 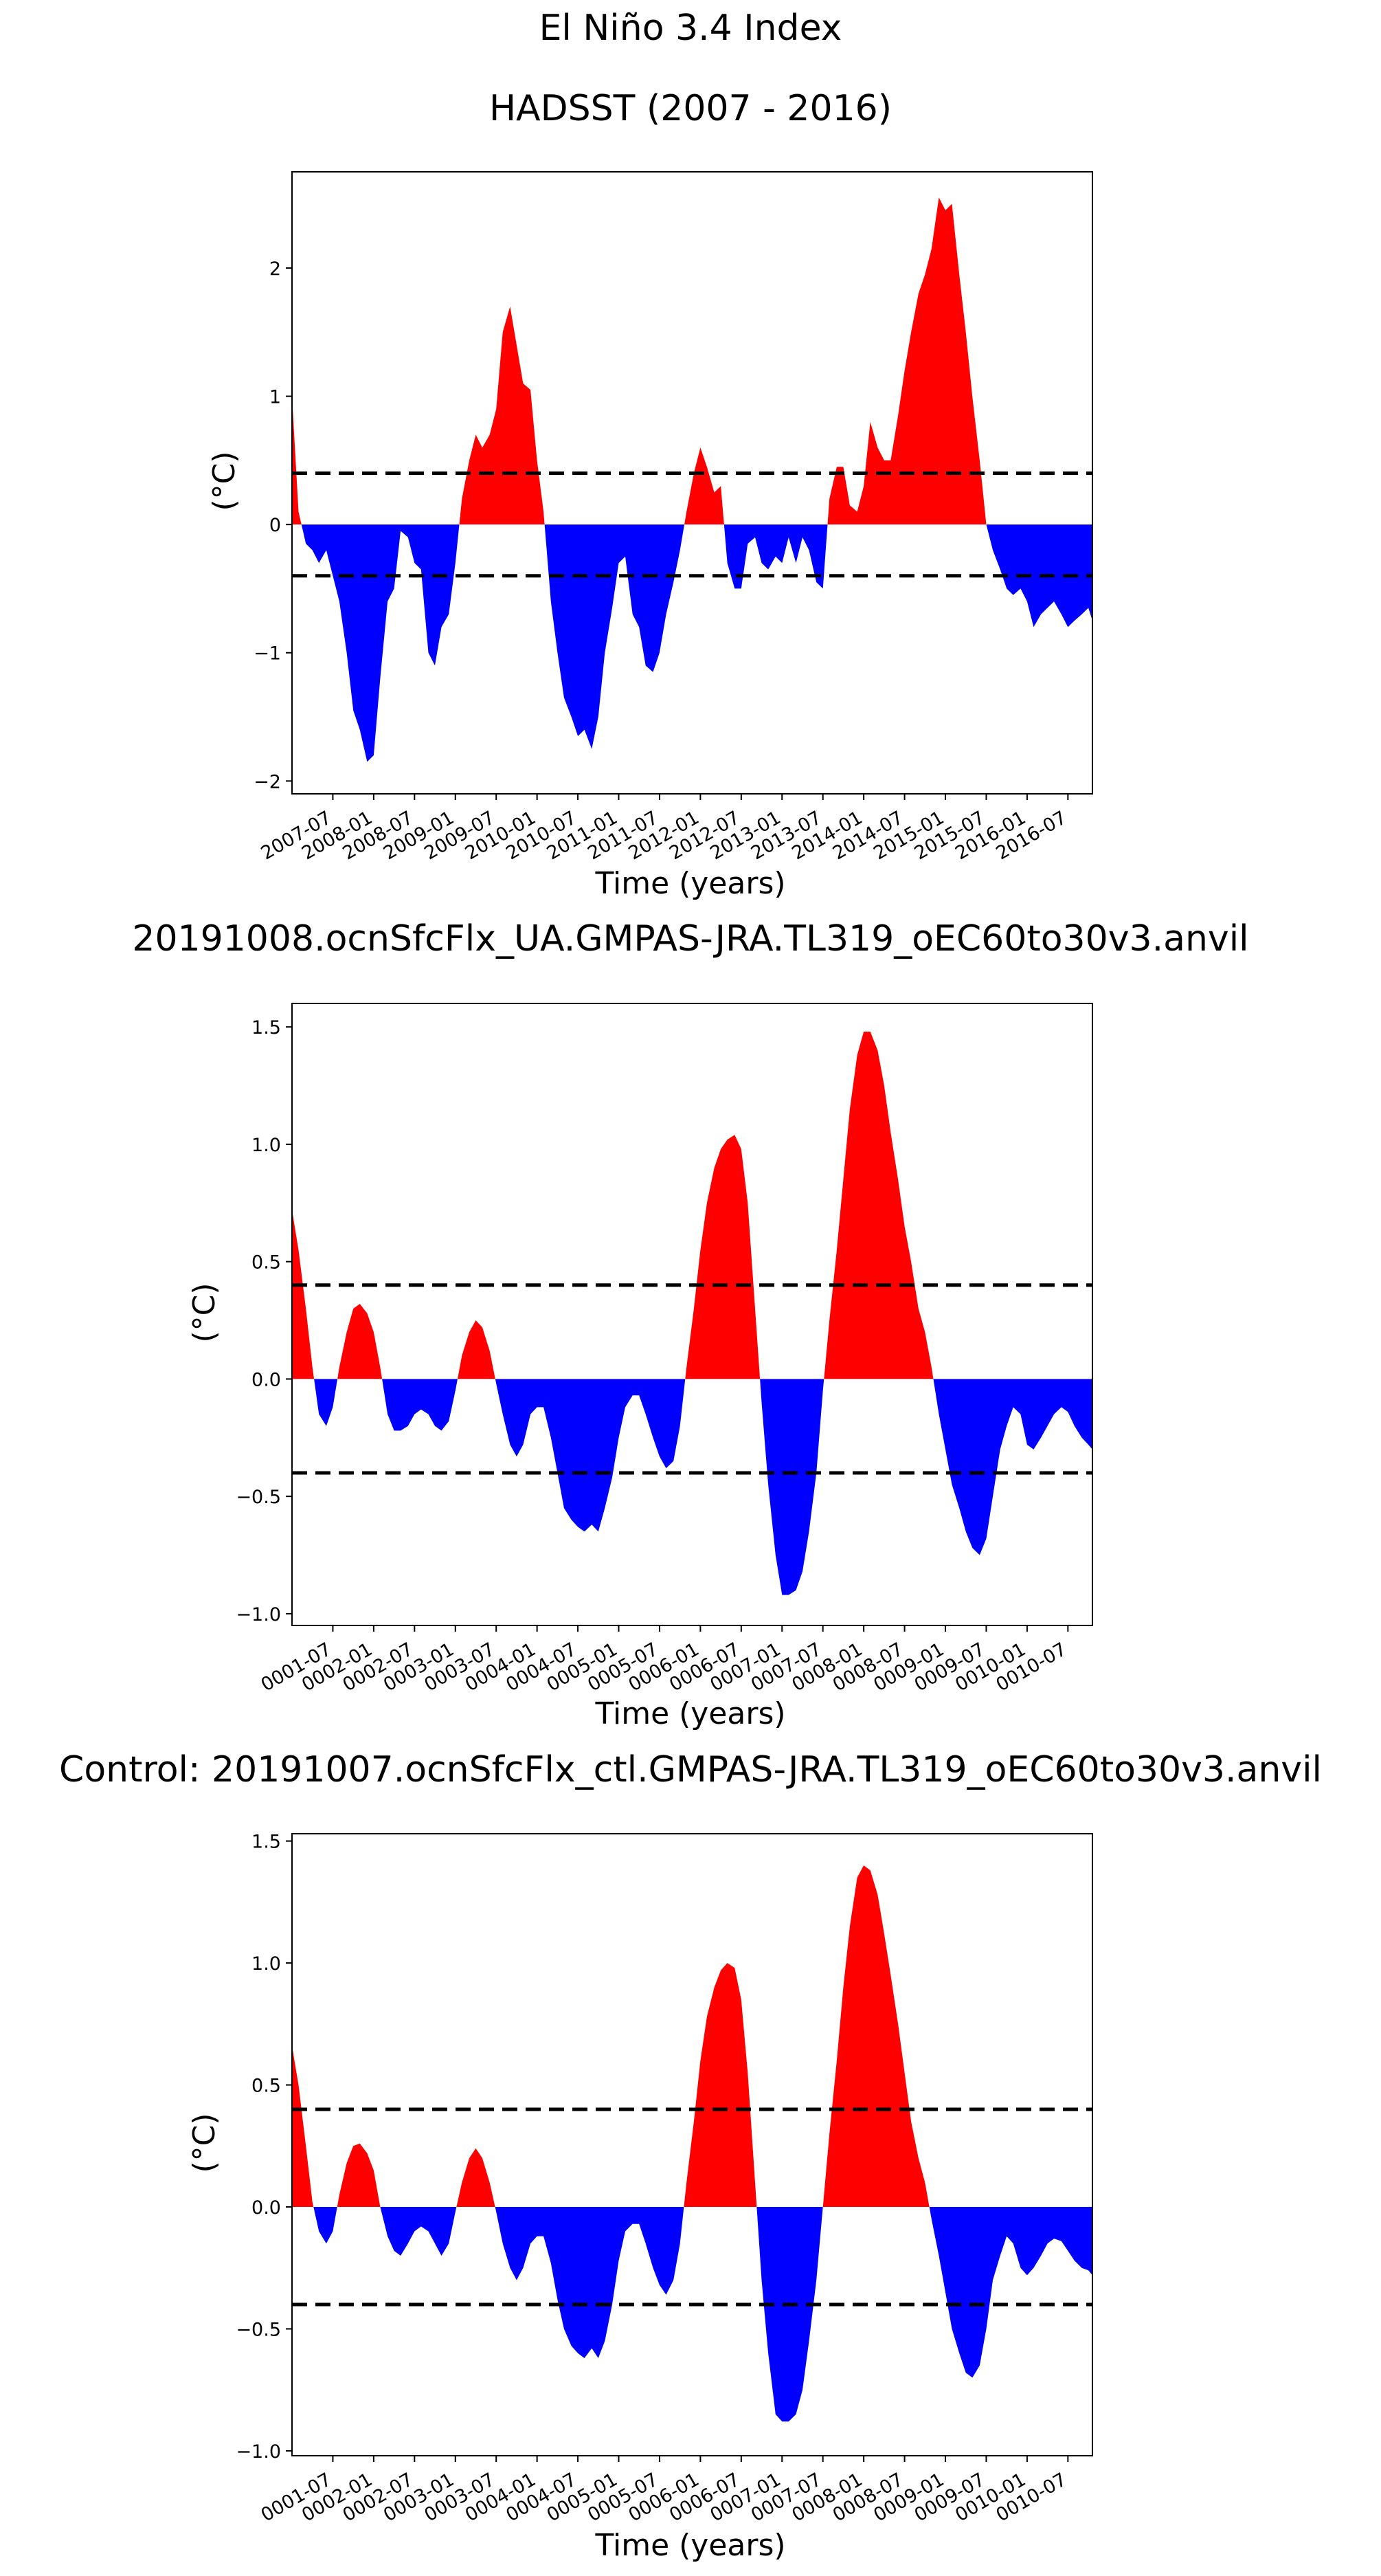 I want to click on y-tick-label: −2, so click(x=267, y=781).